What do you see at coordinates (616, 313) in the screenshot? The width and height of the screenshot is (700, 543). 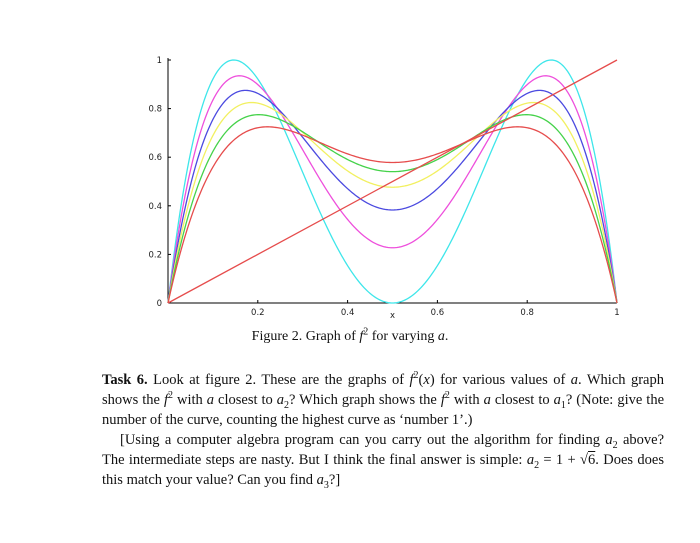 I see `x-tick-label: 1` at bounding box center [616, 313].